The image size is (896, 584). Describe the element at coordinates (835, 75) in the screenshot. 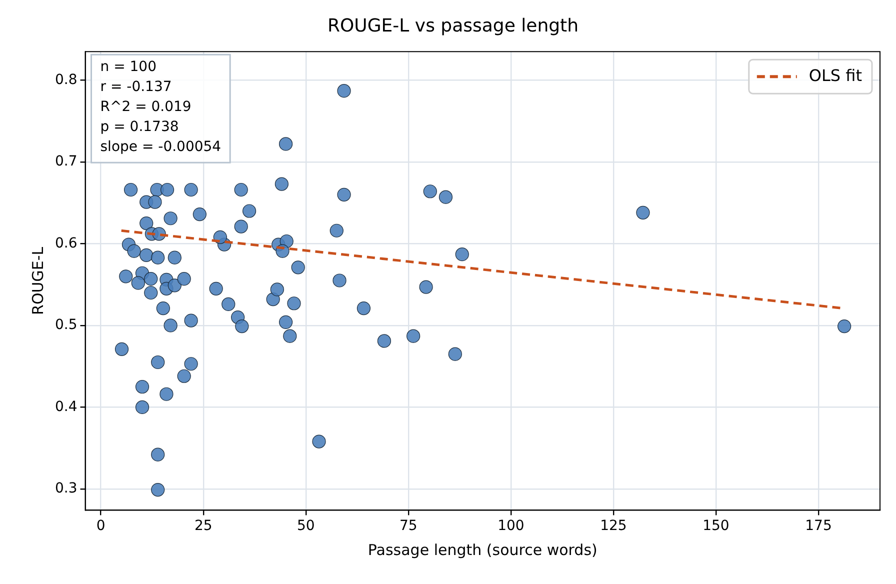

I see `legend-label: OLS fit` at that location.